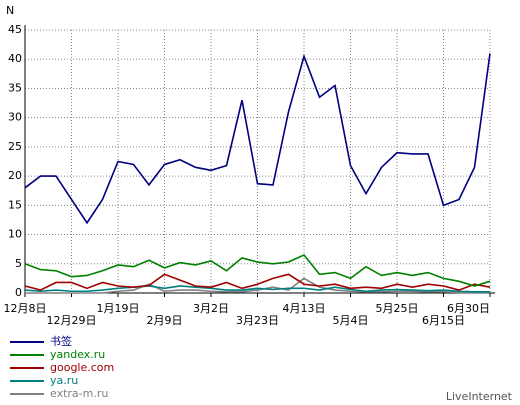  What do you see at coordinates (79, 393) in the screenshot?
I see `legend-label: extra-m.ru` at bounding box center [79, 393].